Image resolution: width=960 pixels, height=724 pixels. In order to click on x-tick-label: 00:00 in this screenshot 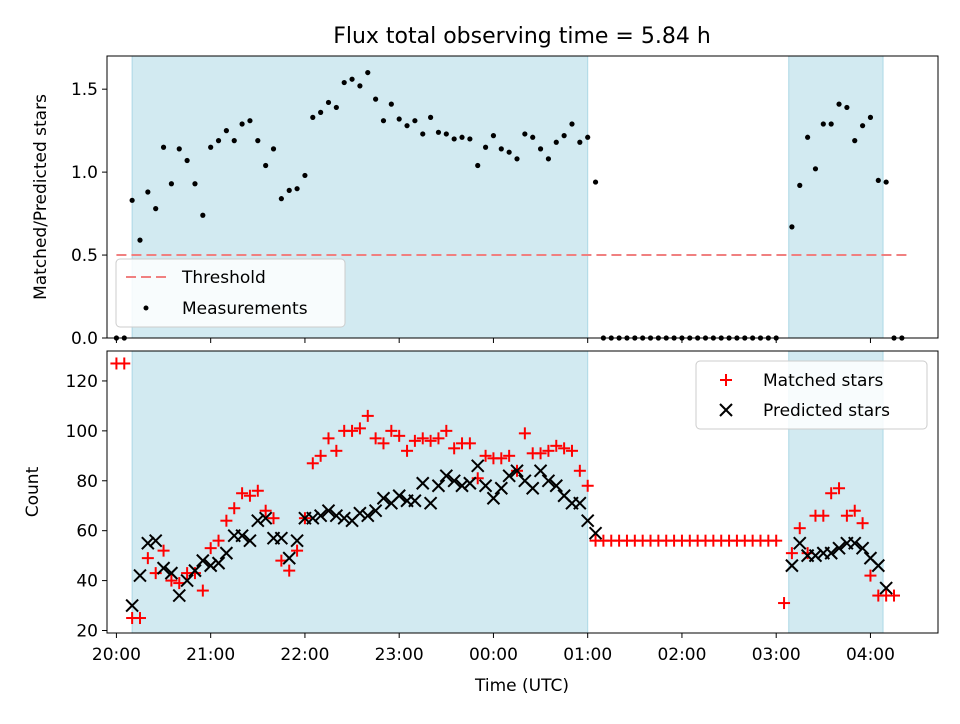, I will do `click(493, 655)`.